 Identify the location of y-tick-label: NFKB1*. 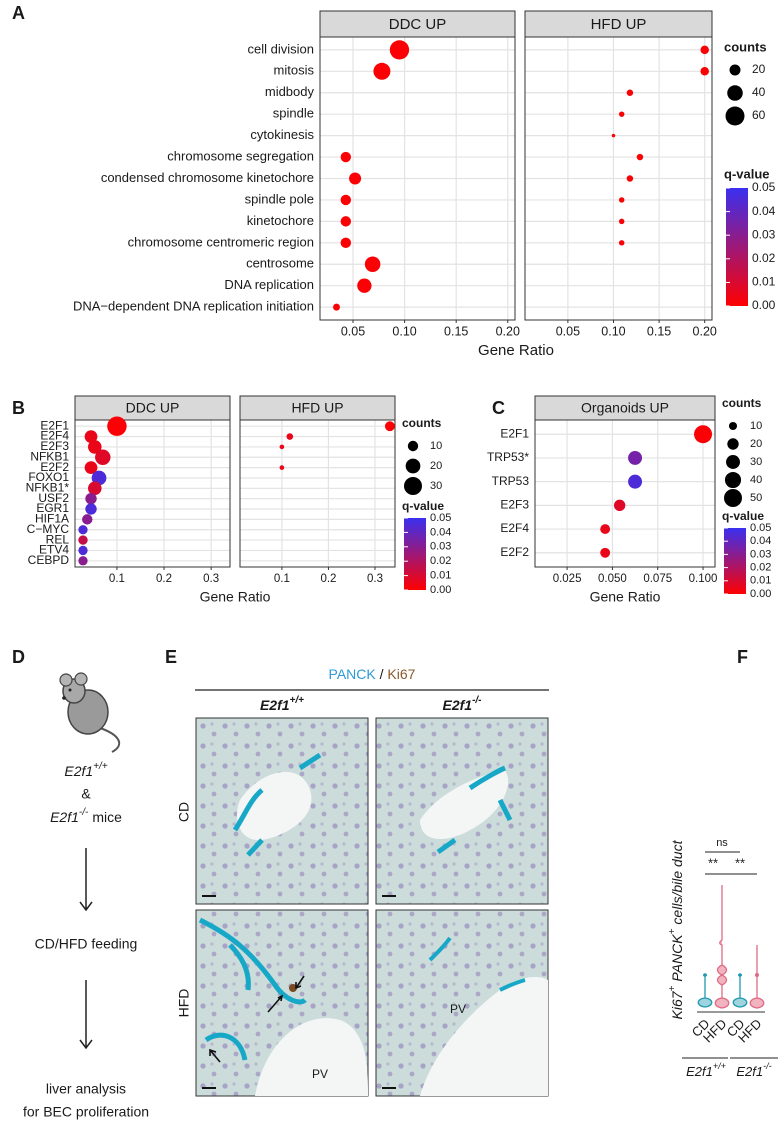
(48, 487).